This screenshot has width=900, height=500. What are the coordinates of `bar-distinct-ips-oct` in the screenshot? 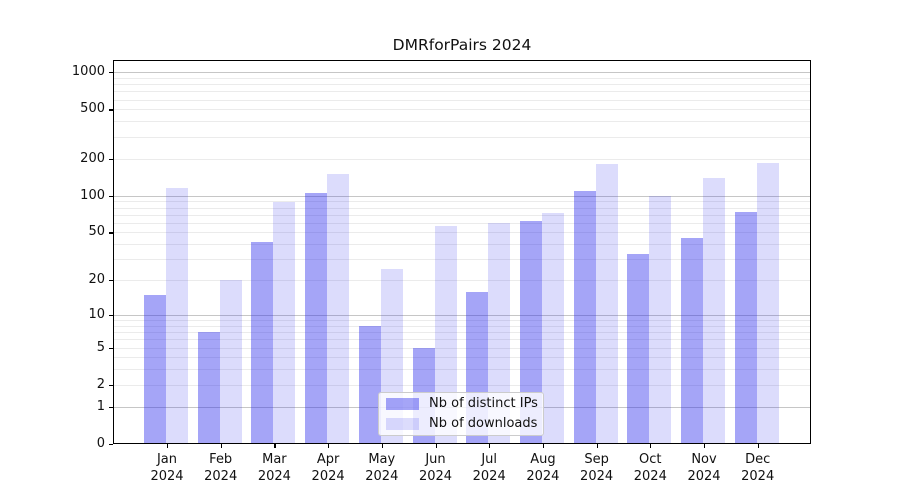 It's located at (638, 349).